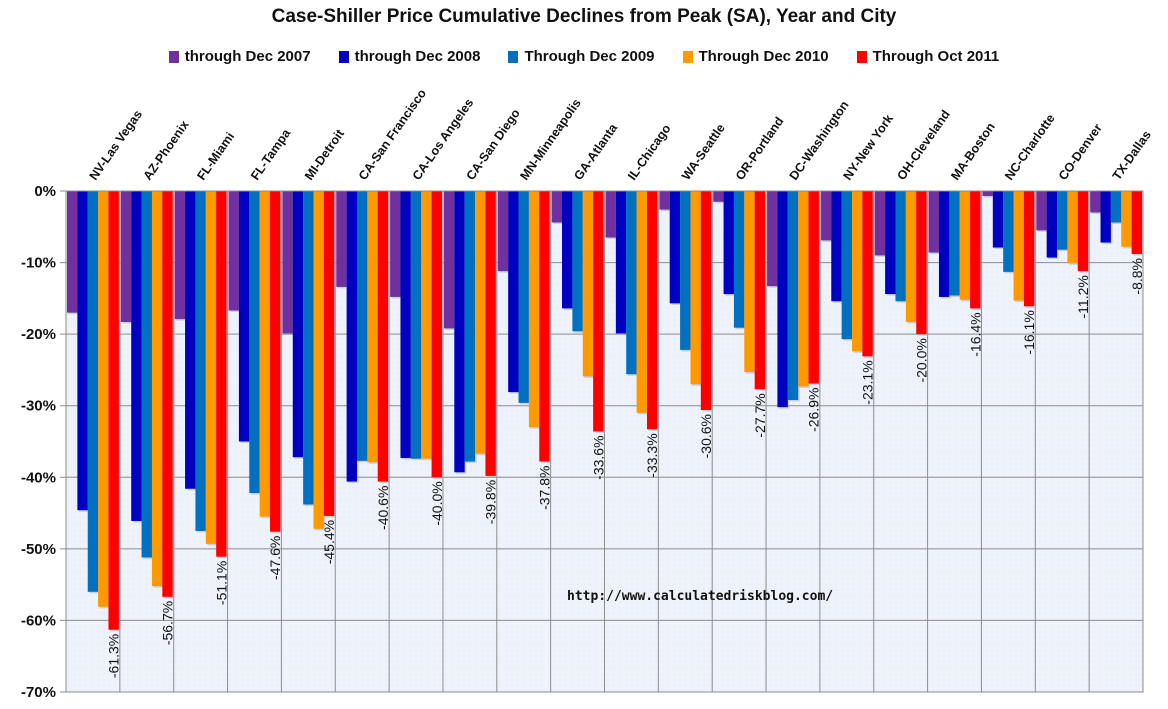  Describe the element at coordinates (493, 144) in the screenshot. I see `x-category-label: CA-San Diego` at that location.